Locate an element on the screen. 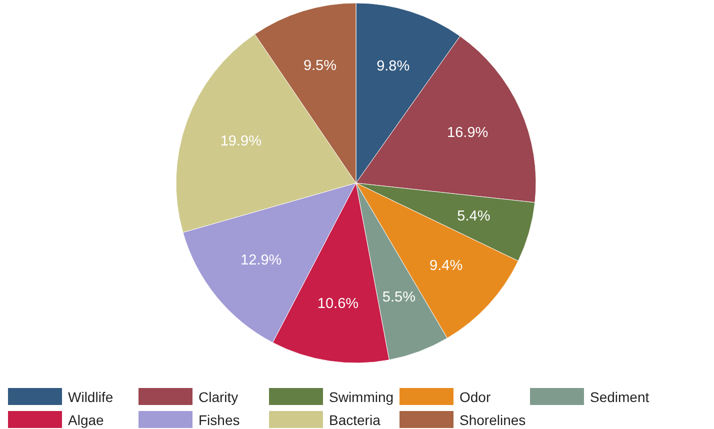 Image resolution: width=714 pixels, height=429 pixels. legend-label: Sediment is located at coordinates (620, 397).